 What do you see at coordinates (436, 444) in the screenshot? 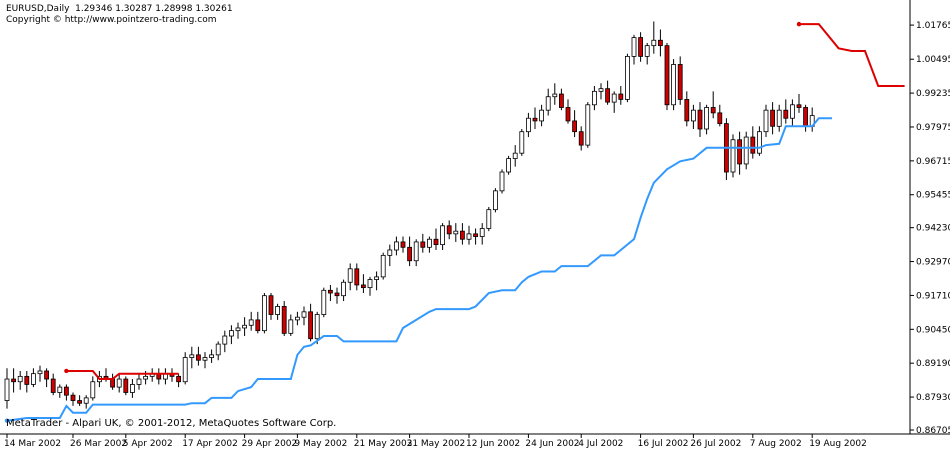
I see `date-tick-label: 31 May 2002` at bounding box center [436, 444].